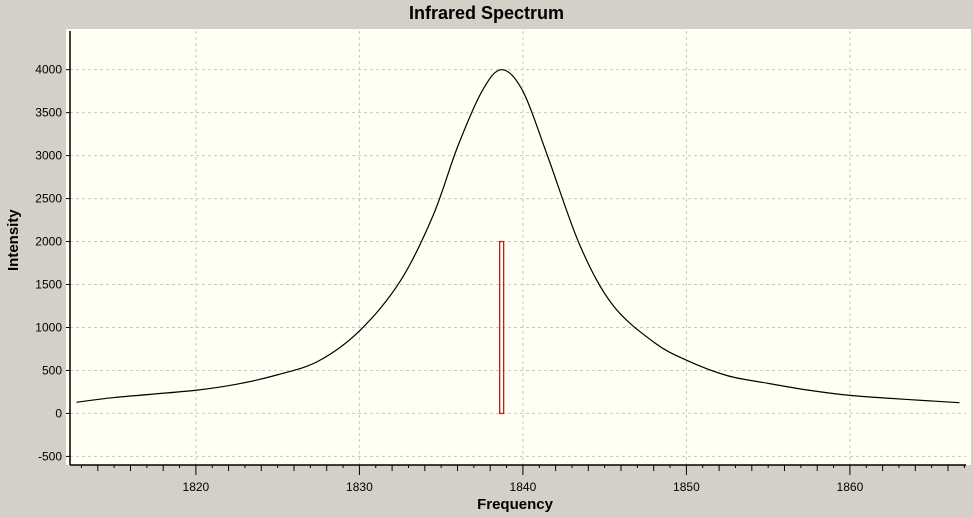 The width and height of the screenshot is (973, 518). I want to click on y-tick-label: 1500, so click(48, 285).